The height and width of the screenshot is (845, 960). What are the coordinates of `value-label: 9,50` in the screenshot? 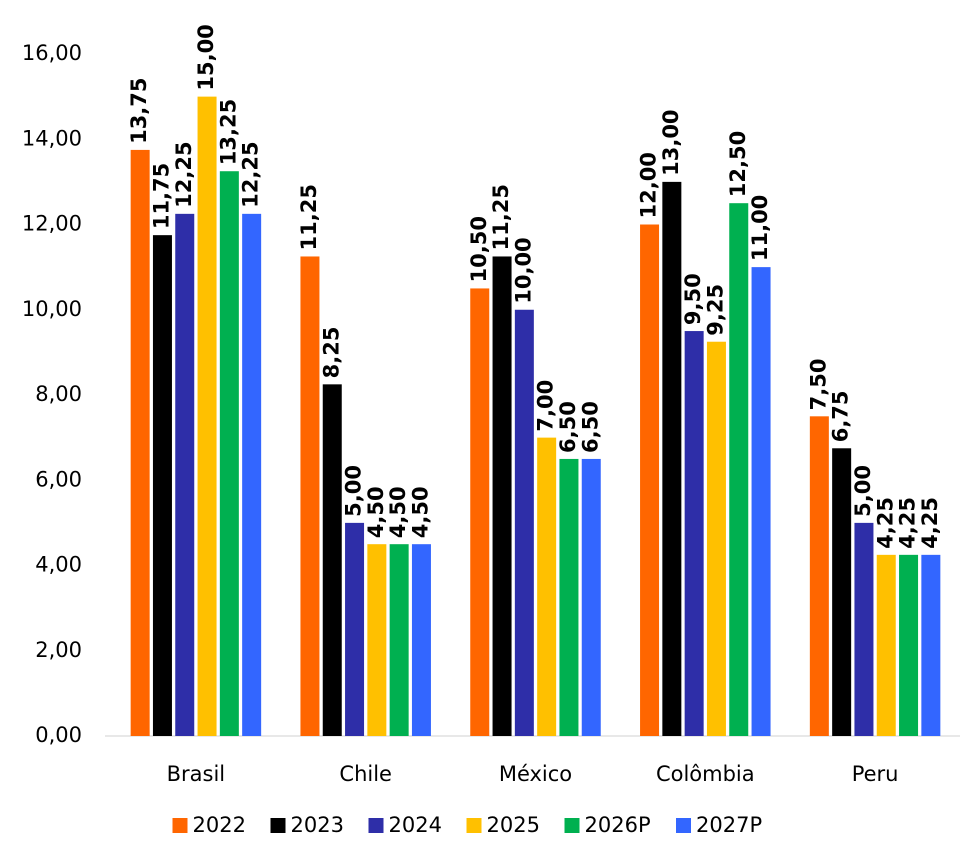 It's located at (693, 299).